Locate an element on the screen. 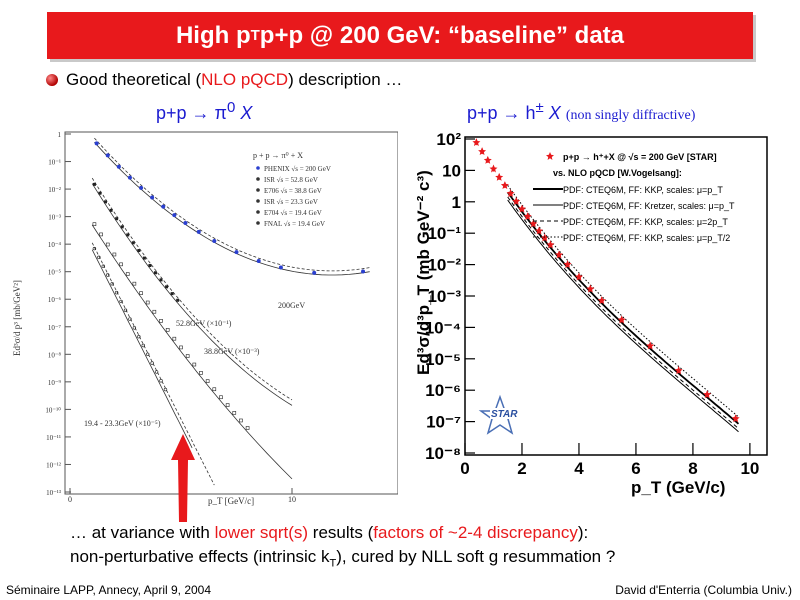 The height and width of the screenshot is (600, 800). right-ytick-label: 10⁻² is located at coordinates (444, 265).